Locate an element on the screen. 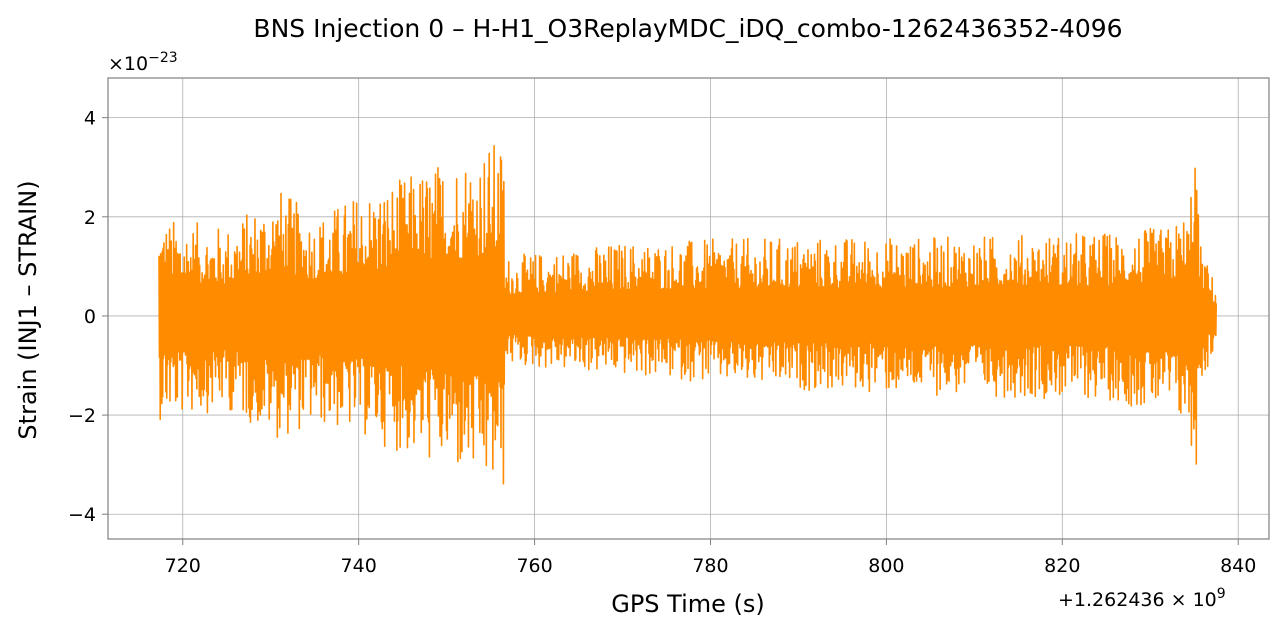 The width and height of the screenshot is (1284, 633). y-tick-label: 0 is located at coordinates (90, 317).